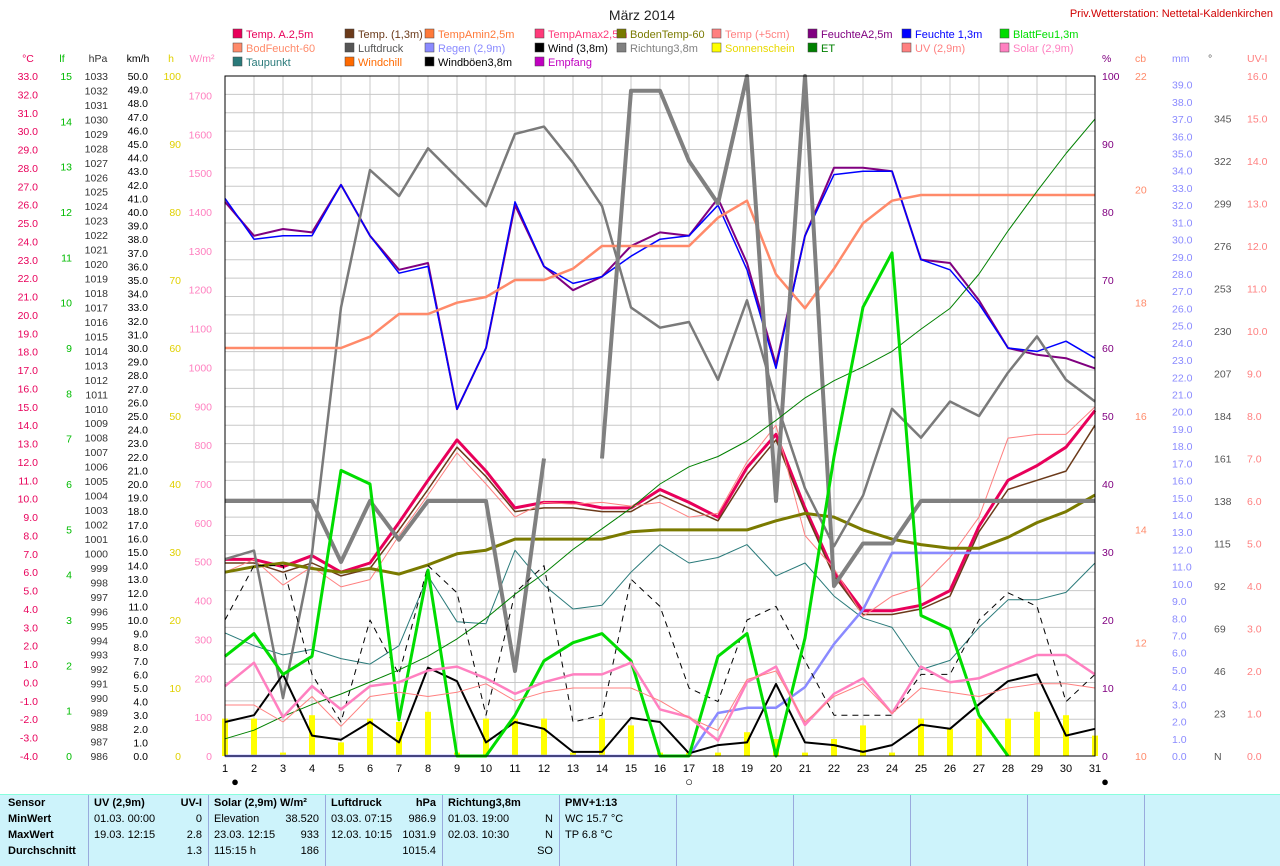 The image size is (1280, 866). I want to click on axis-tick-label: 800, so click(203, 446).